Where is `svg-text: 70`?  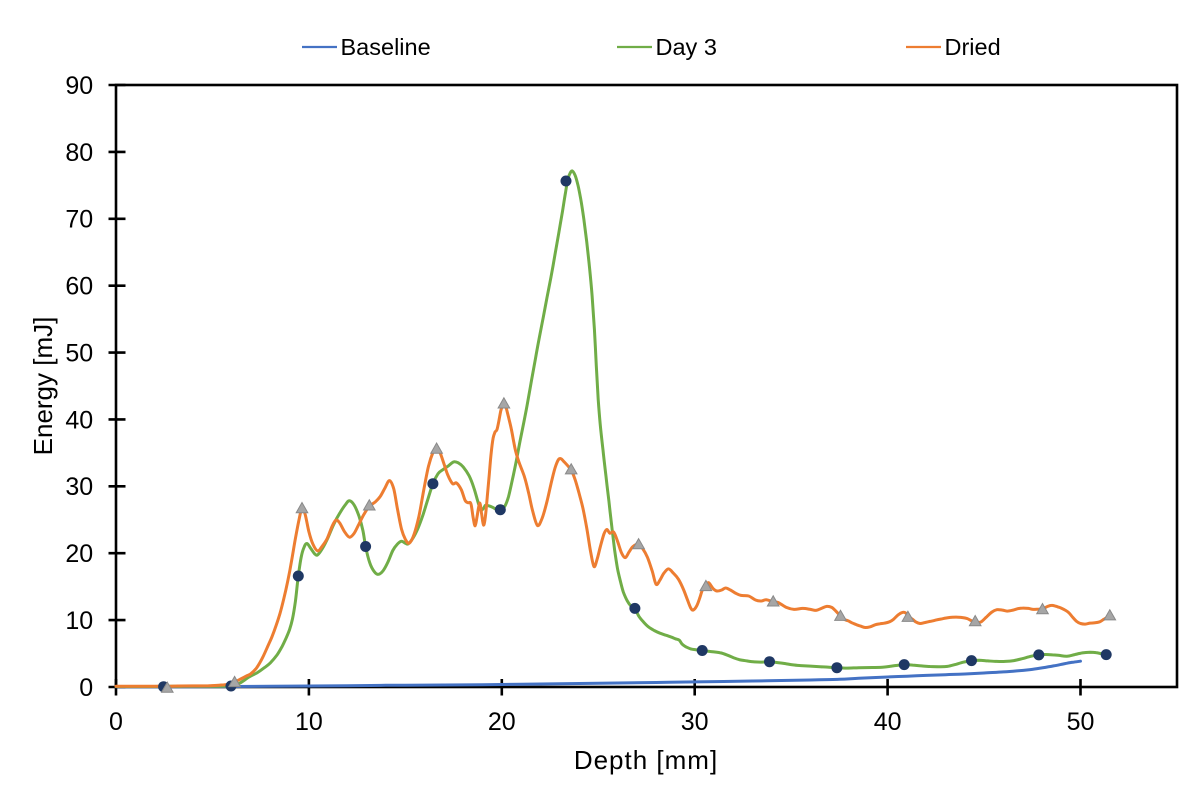 svg-text: 70 is located at coordinates (79, 220).